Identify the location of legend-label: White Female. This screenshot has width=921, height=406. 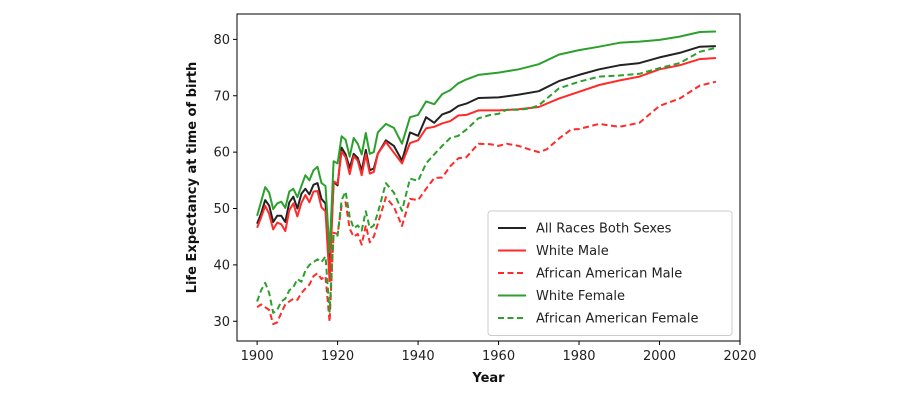
(580, 296).